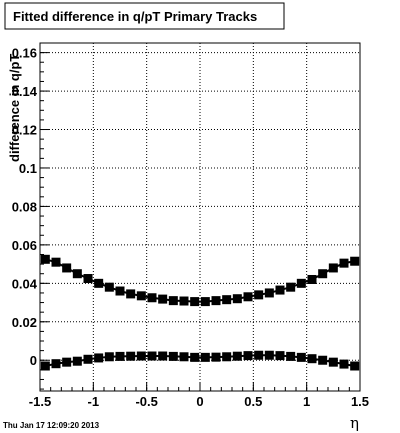  I want to click on x-tick-label: -1.5, so click(40, 401).